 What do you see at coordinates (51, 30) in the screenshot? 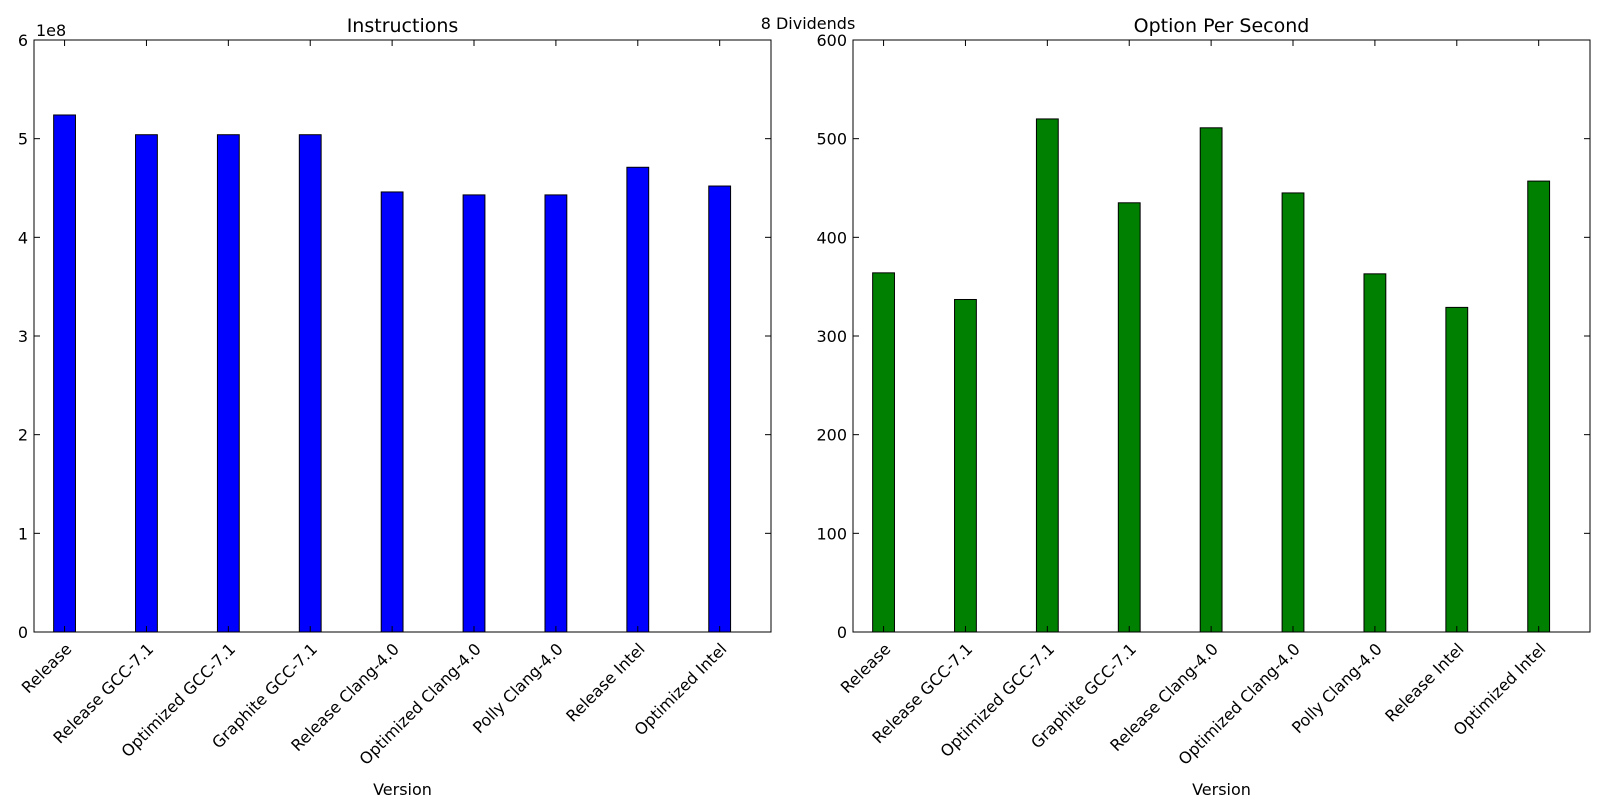
I see `instructions-offset-text: 1e8` at bounding box center [51, 30].